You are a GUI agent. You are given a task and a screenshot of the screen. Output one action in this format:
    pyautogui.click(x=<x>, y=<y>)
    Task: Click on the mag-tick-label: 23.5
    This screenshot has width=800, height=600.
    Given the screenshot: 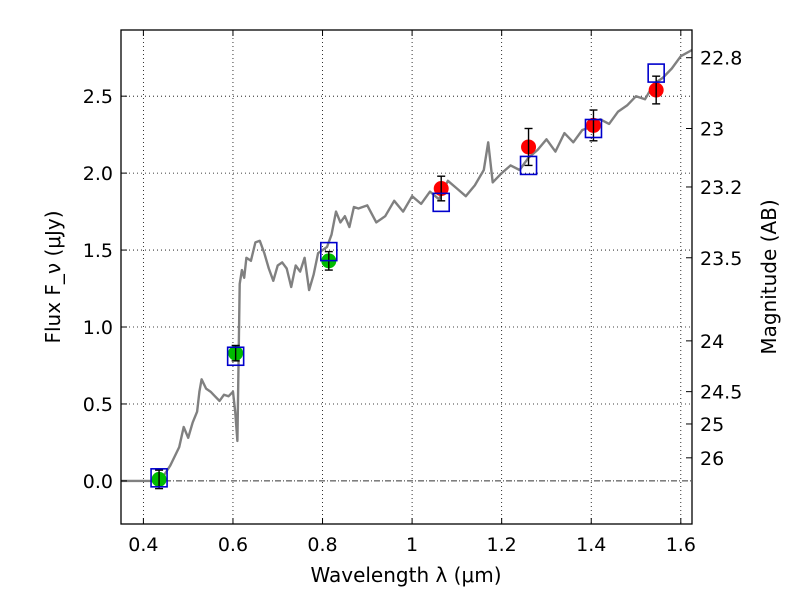 What is the action you would take?
    pyautogui.click(x=721, y=259)
    